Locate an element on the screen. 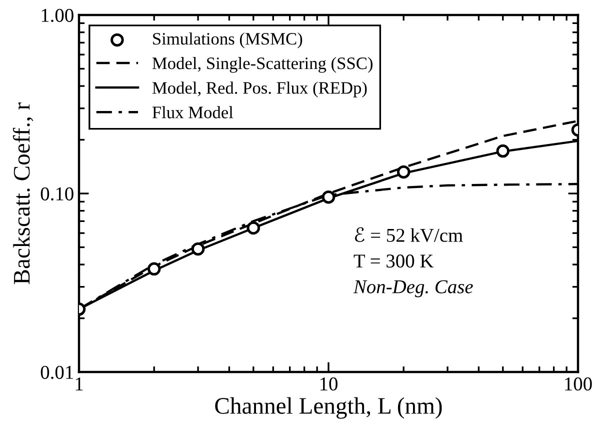  legend-label: Flux Model is located at coordinates (193, 112).